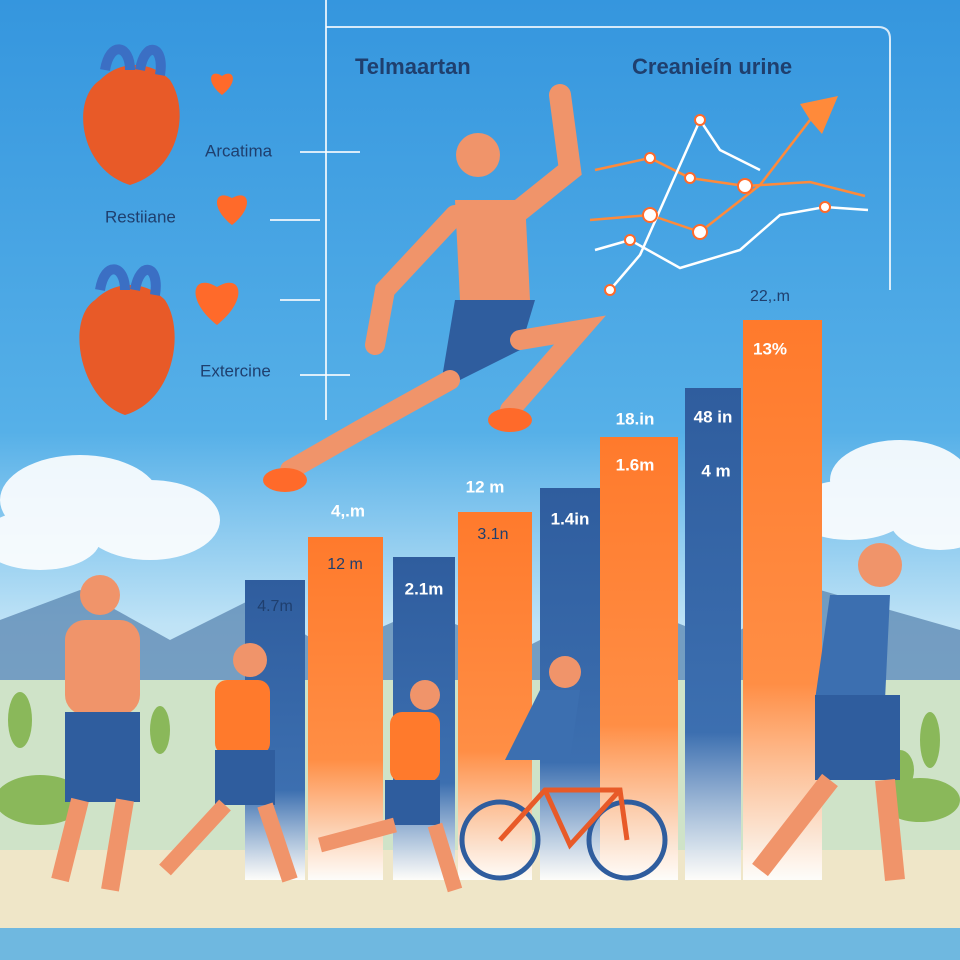  What do you see at coordinates (413, 66) in the screenshot?
I see `title-left: Telmaartan` at bounding box center [413, 66].